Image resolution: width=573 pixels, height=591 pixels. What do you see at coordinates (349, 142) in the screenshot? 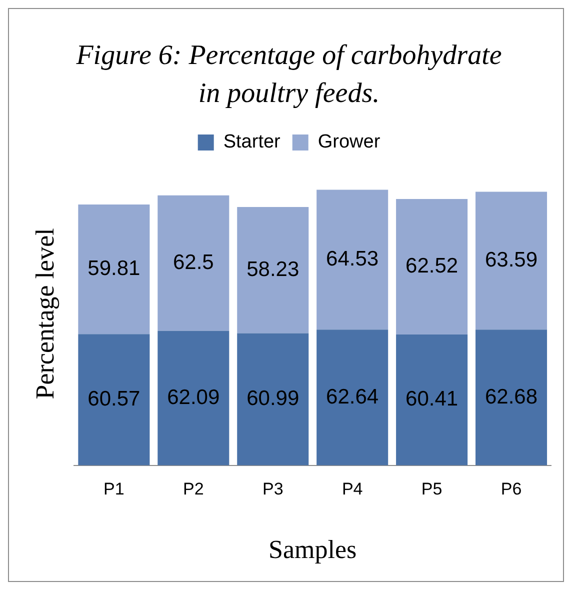
I see `legend-label: Grower` at bounding box center [349, 142].